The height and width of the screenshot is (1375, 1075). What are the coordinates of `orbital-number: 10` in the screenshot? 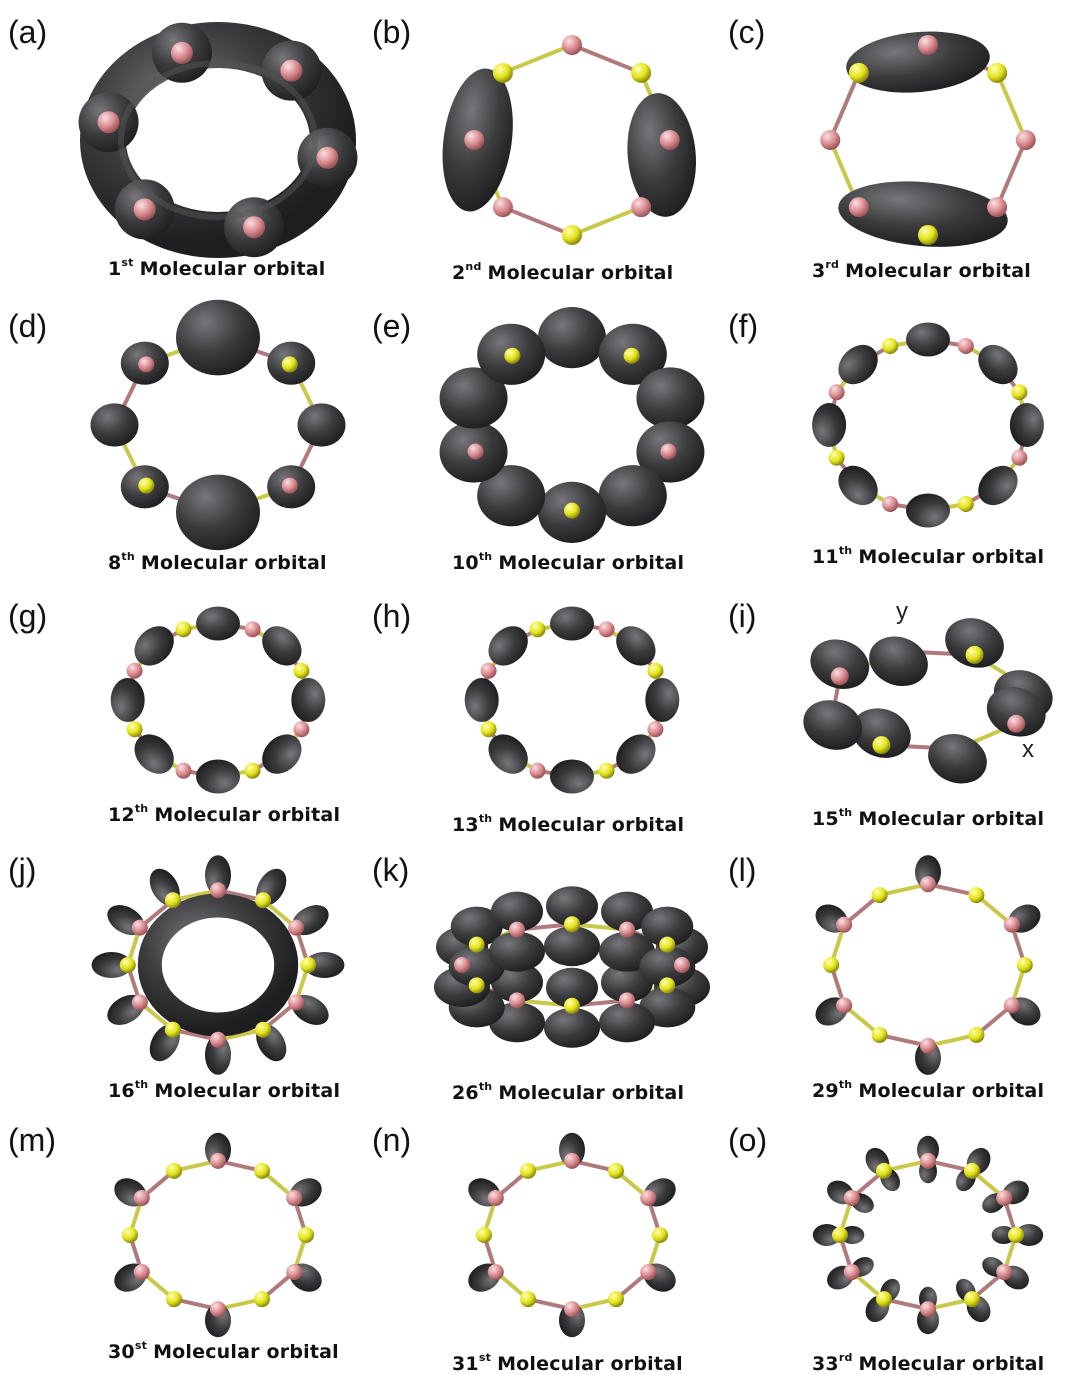 It's located at (465, 563).